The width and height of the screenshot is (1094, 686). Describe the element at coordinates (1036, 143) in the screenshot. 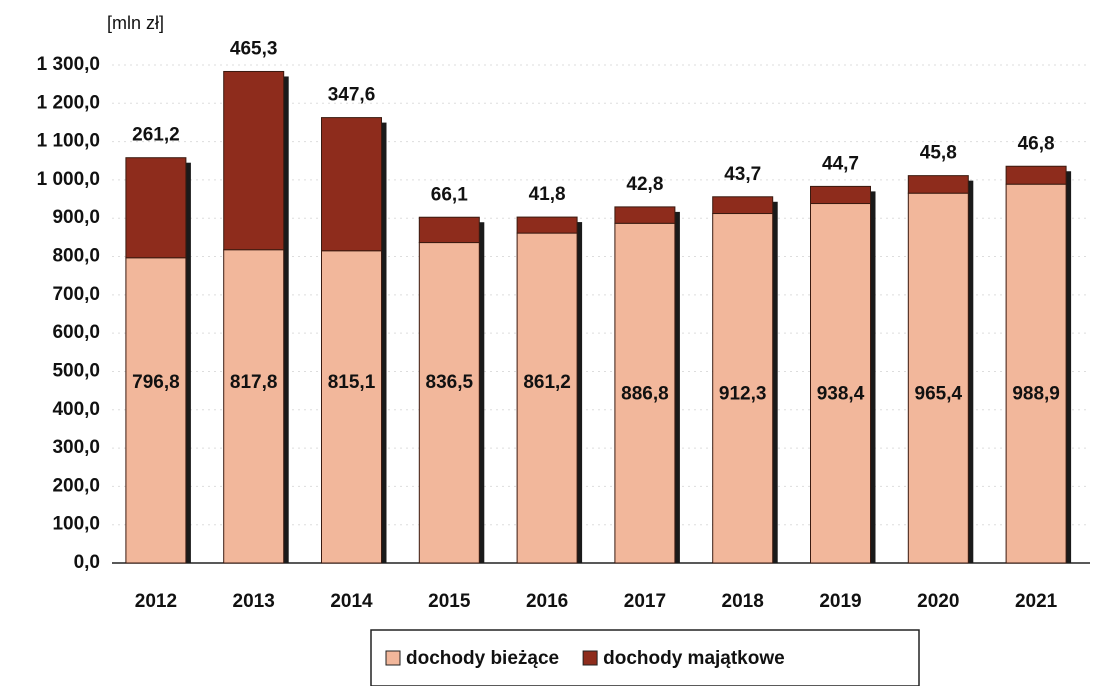

I see `value-label: 46,8` at that location.